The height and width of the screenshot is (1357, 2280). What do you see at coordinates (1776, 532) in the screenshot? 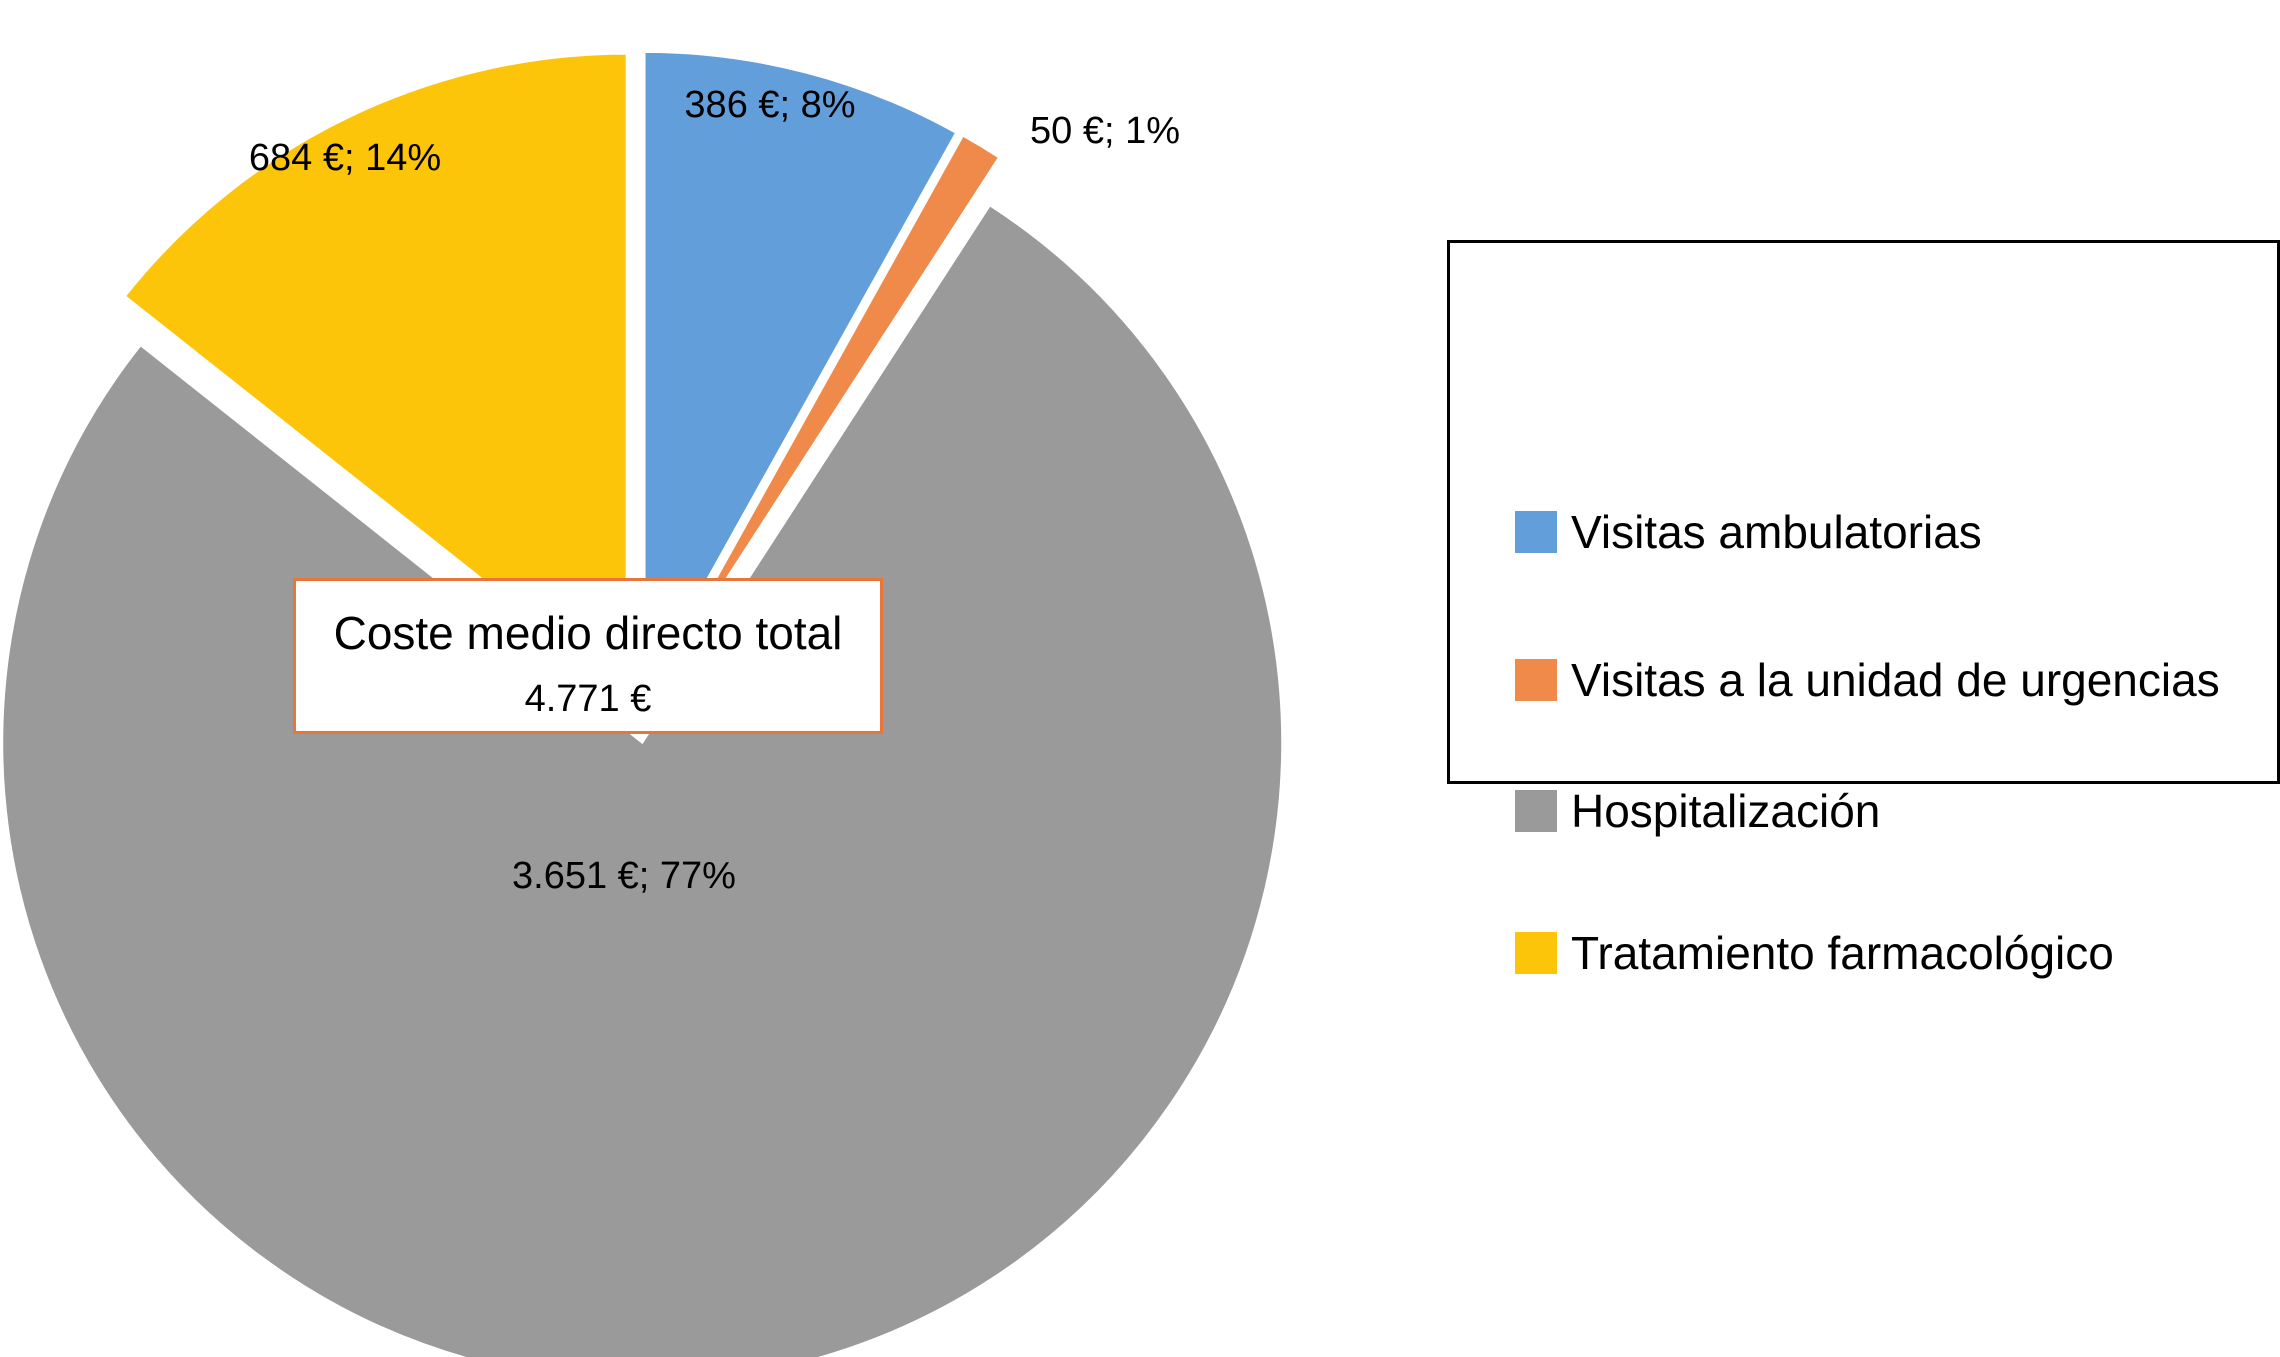
I see `legend-label: Visitas ambulatorias` at bounding box center [1776, 532].